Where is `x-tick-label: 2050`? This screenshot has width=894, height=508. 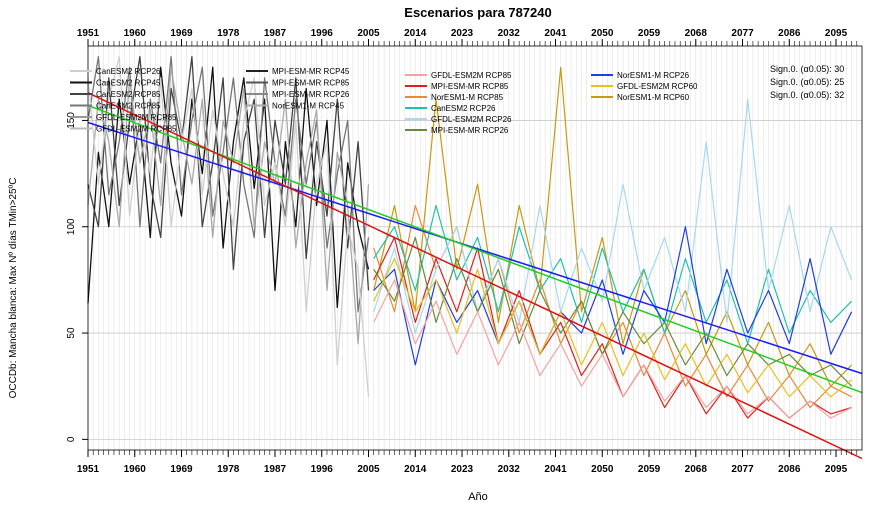 x-tick-label: 2050 is located at coordinates (602, 469).